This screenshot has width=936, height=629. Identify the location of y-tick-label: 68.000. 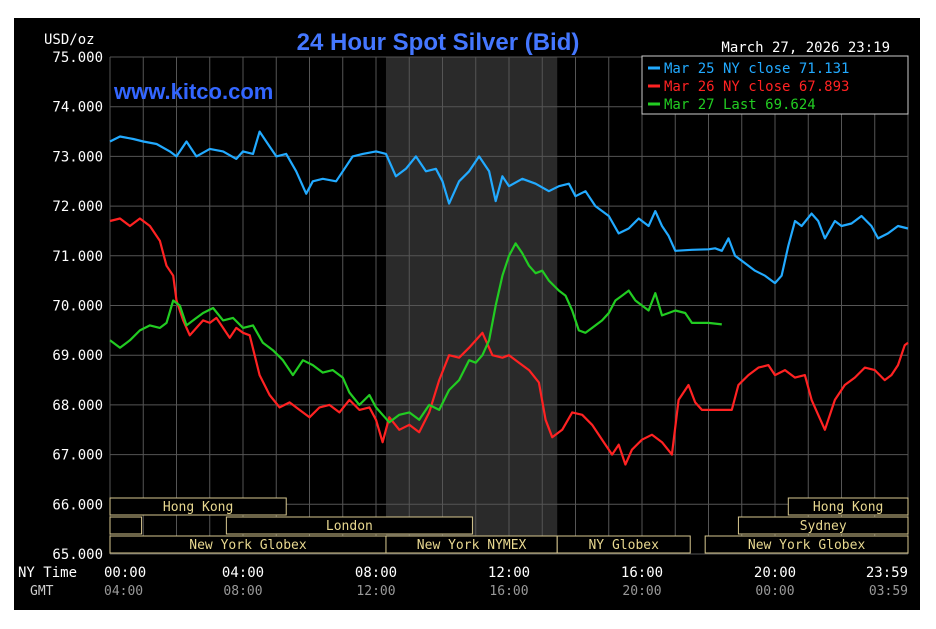
(77, 406).